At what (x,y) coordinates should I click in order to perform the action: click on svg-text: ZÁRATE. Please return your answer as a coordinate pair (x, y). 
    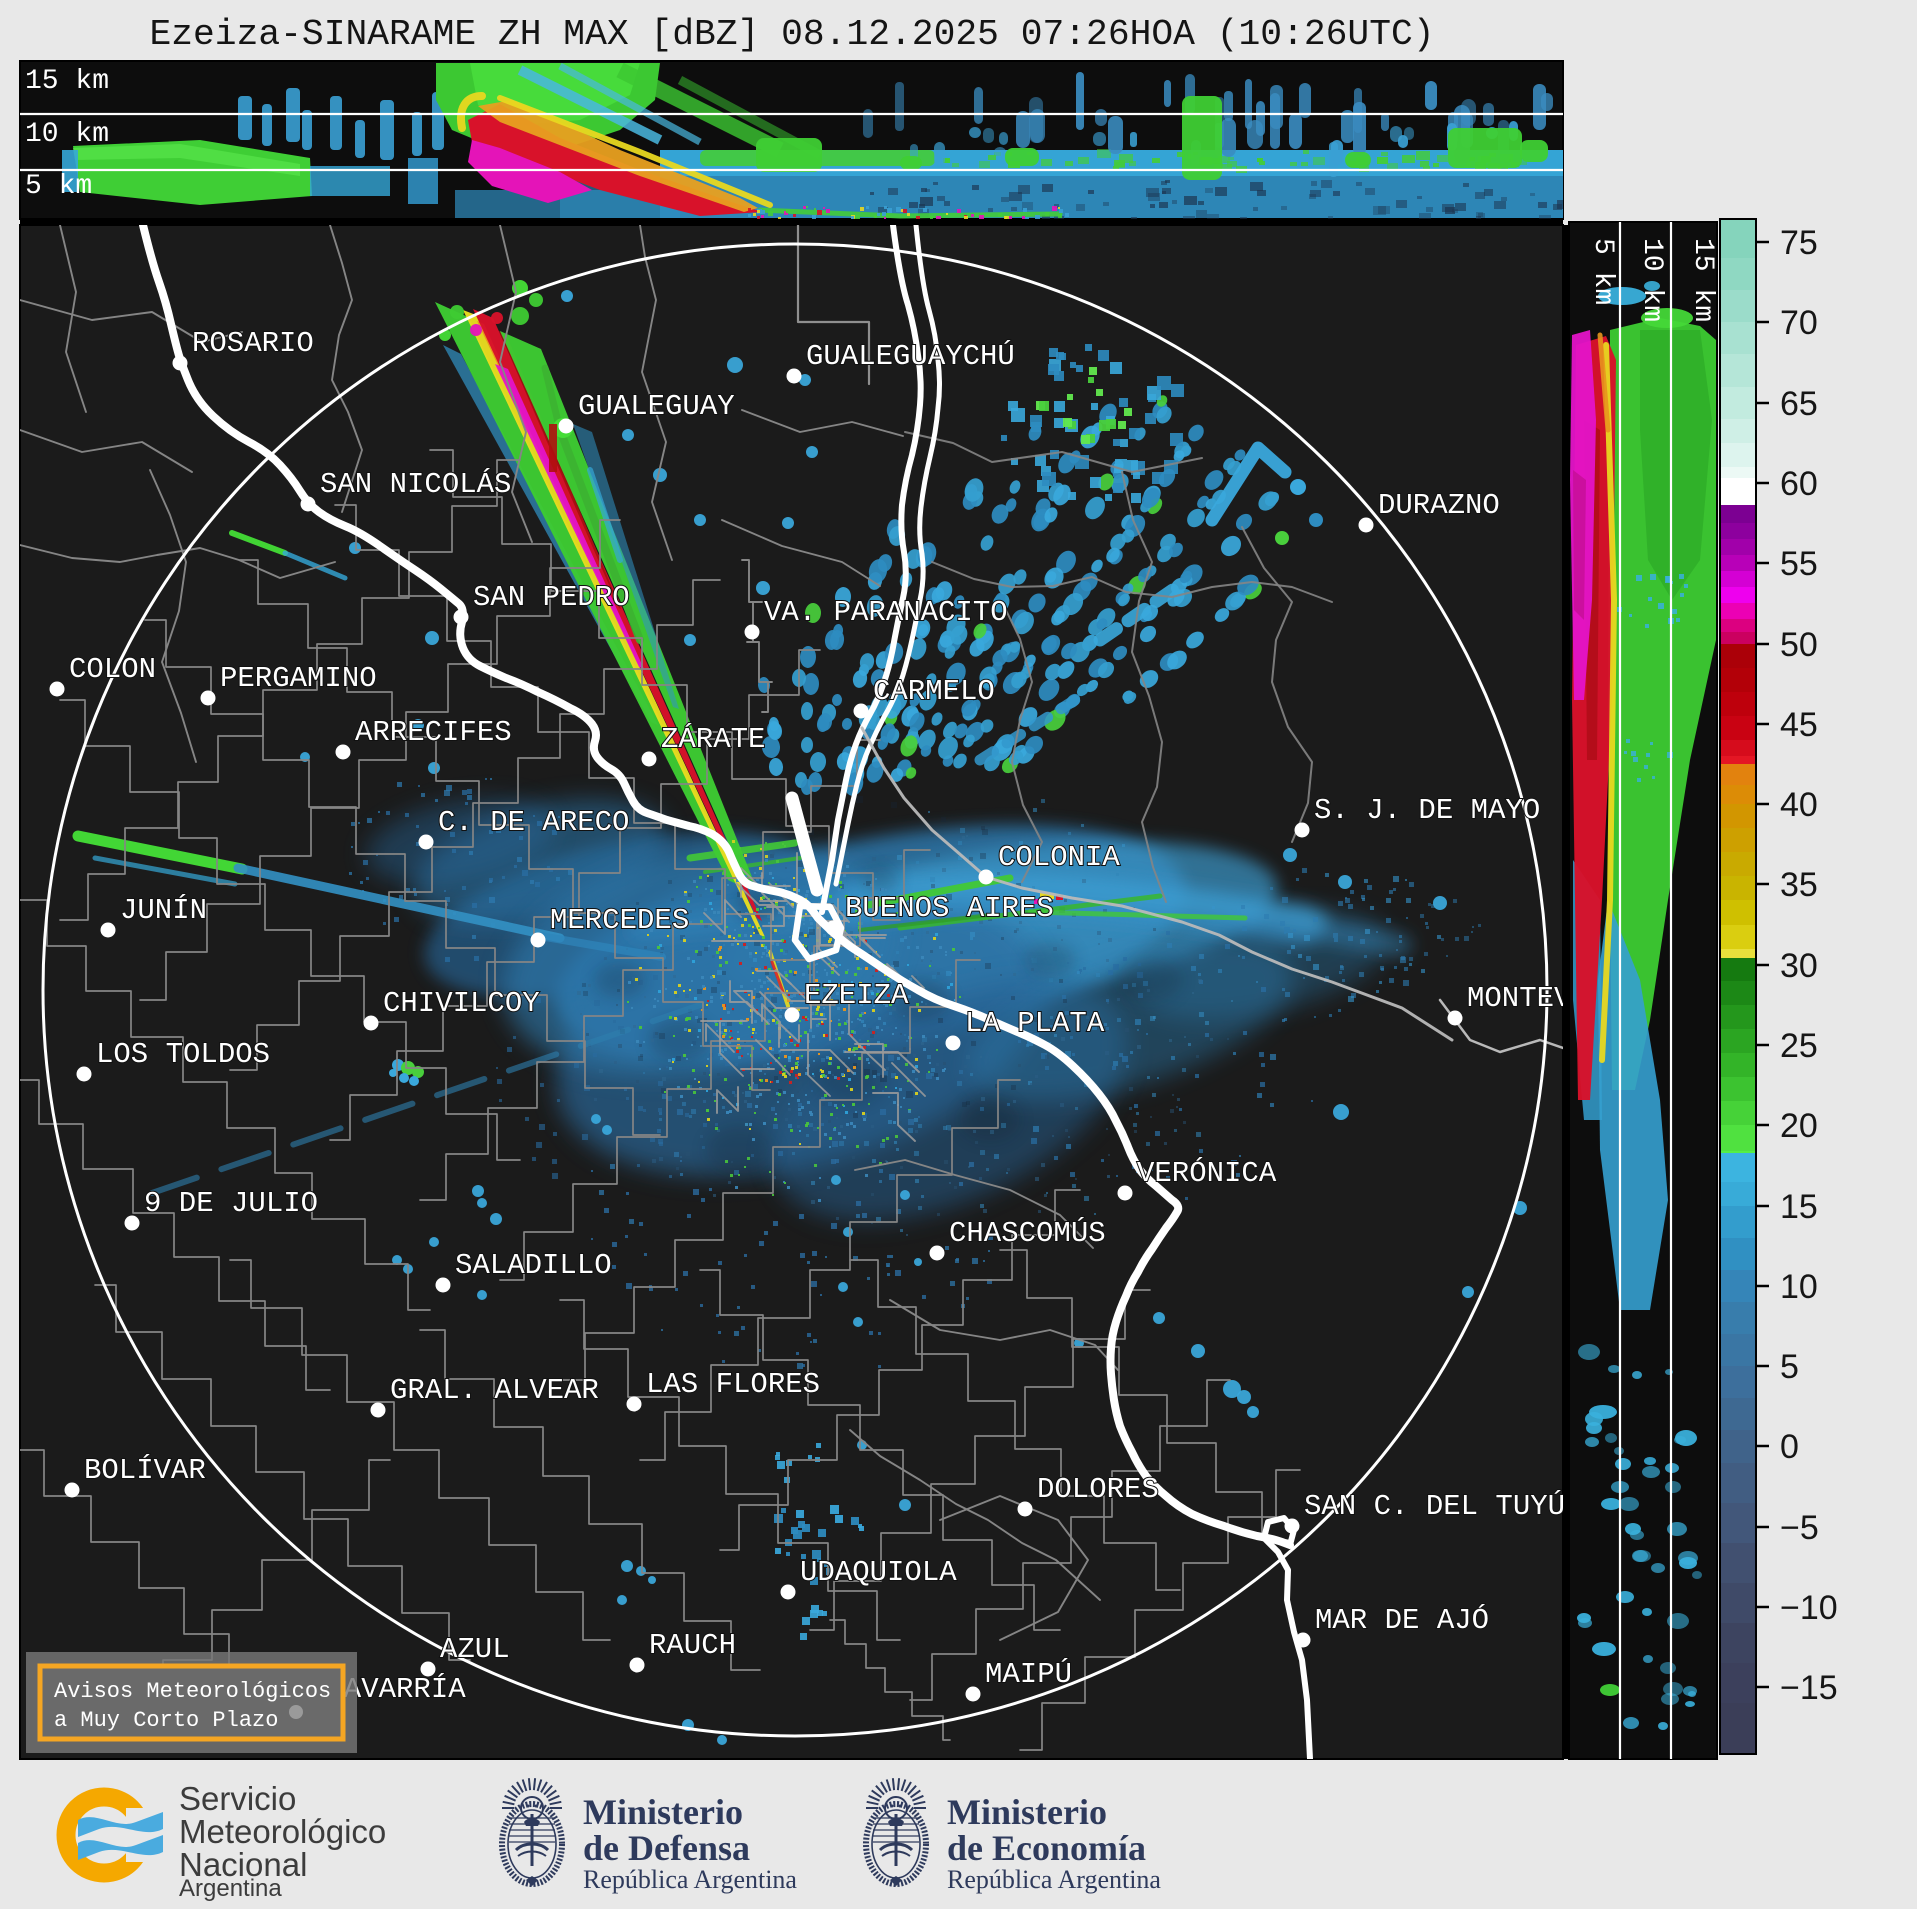
    Looking at the image, I should click on (713, 739).